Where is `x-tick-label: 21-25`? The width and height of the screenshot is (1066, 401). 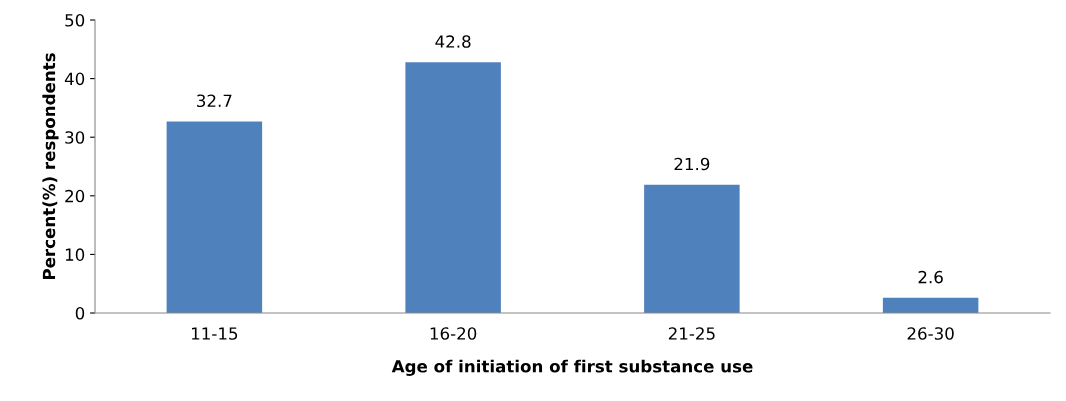
x-tick-label: 21-25 is located at coordinates (691, 333).